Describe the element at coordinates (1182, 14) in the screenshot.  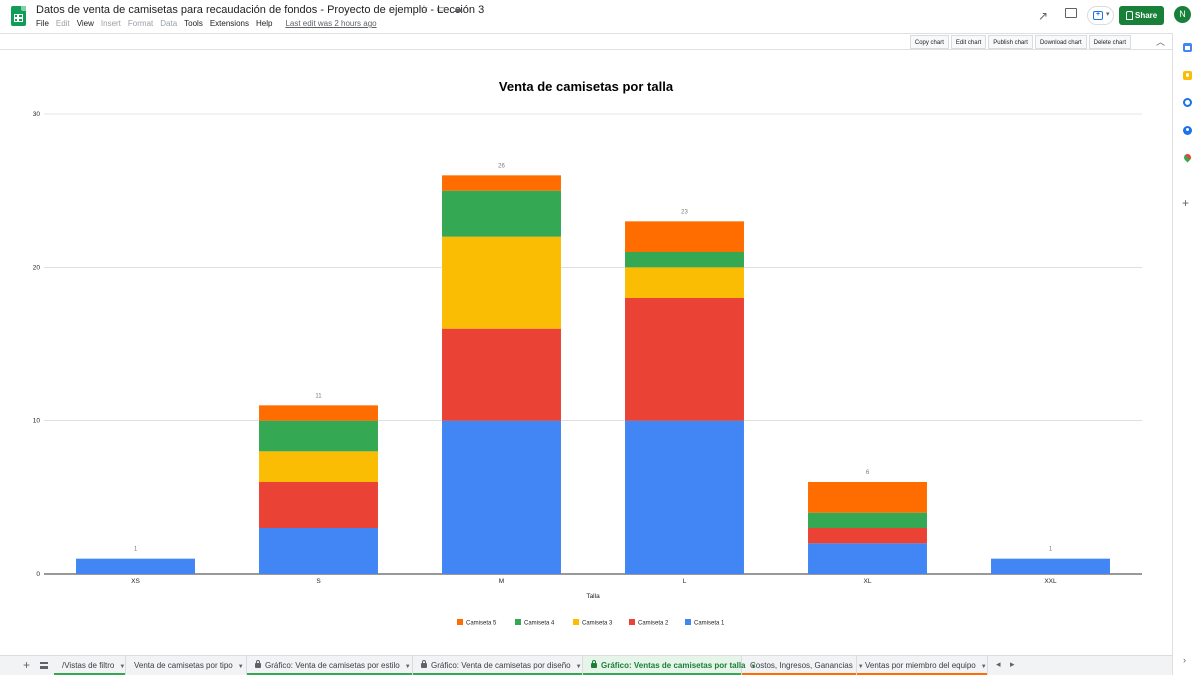
I see `avatar: N` at that location.